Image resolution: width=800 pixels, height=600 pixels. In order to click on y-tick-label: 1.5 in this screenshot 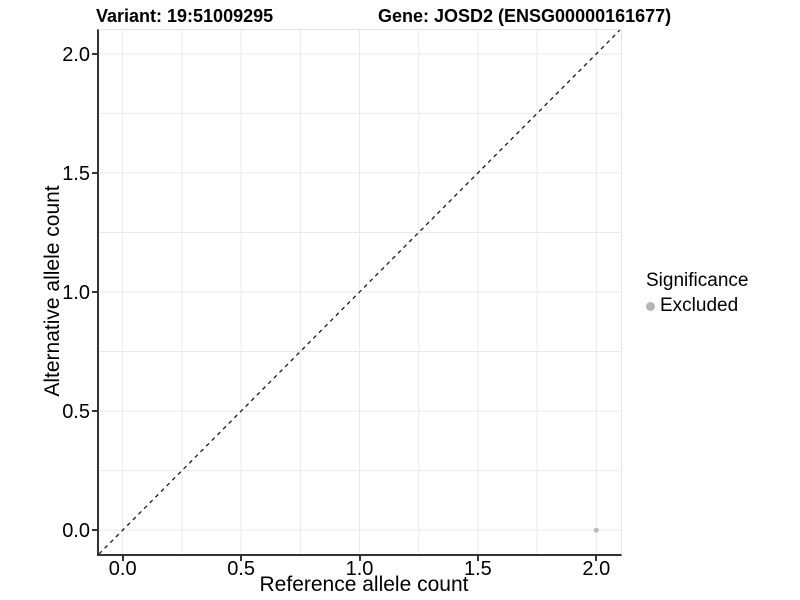, I will do `click(76, 173)`.